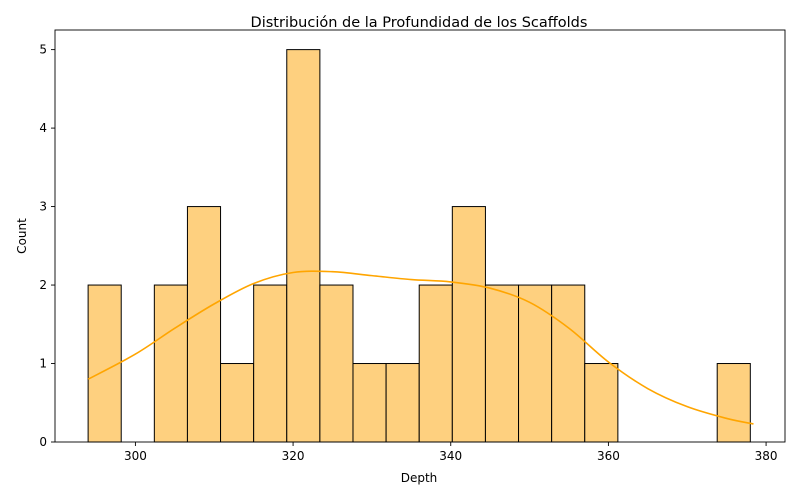  Describe the element at coordinates (135, 456) in the screenshot. I see `x-tick-label: 300` at that location.